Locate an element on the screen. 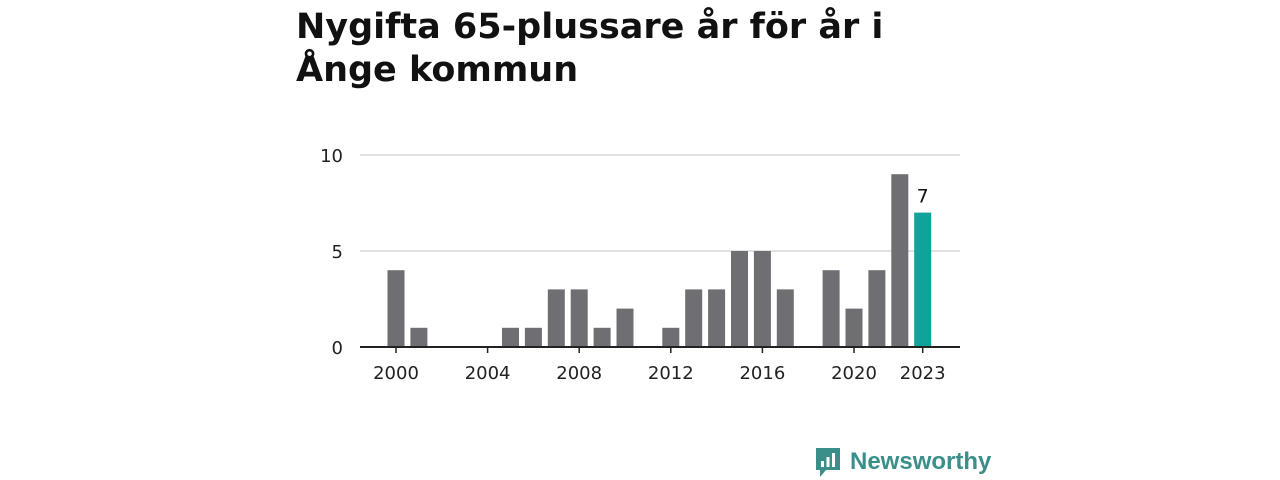 The height and width of the screenshot is (480, 1280). x-tick-label: 2020 is located at coordinates (854, 373).